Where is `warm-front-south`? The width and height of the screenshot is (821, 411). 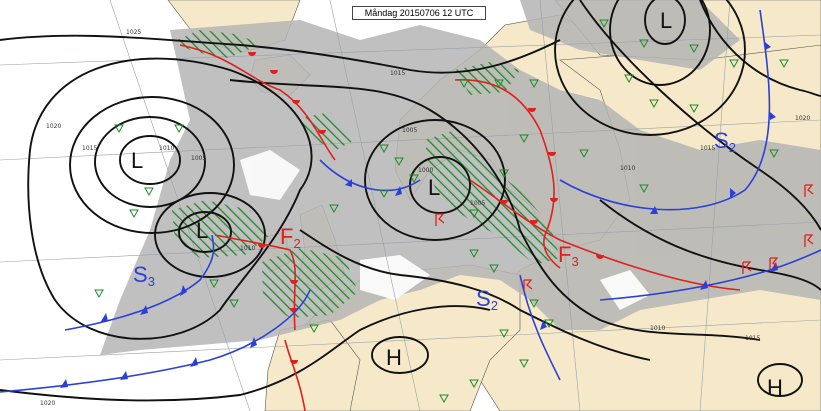
warm-front-south is located at coordinates (295, 375).